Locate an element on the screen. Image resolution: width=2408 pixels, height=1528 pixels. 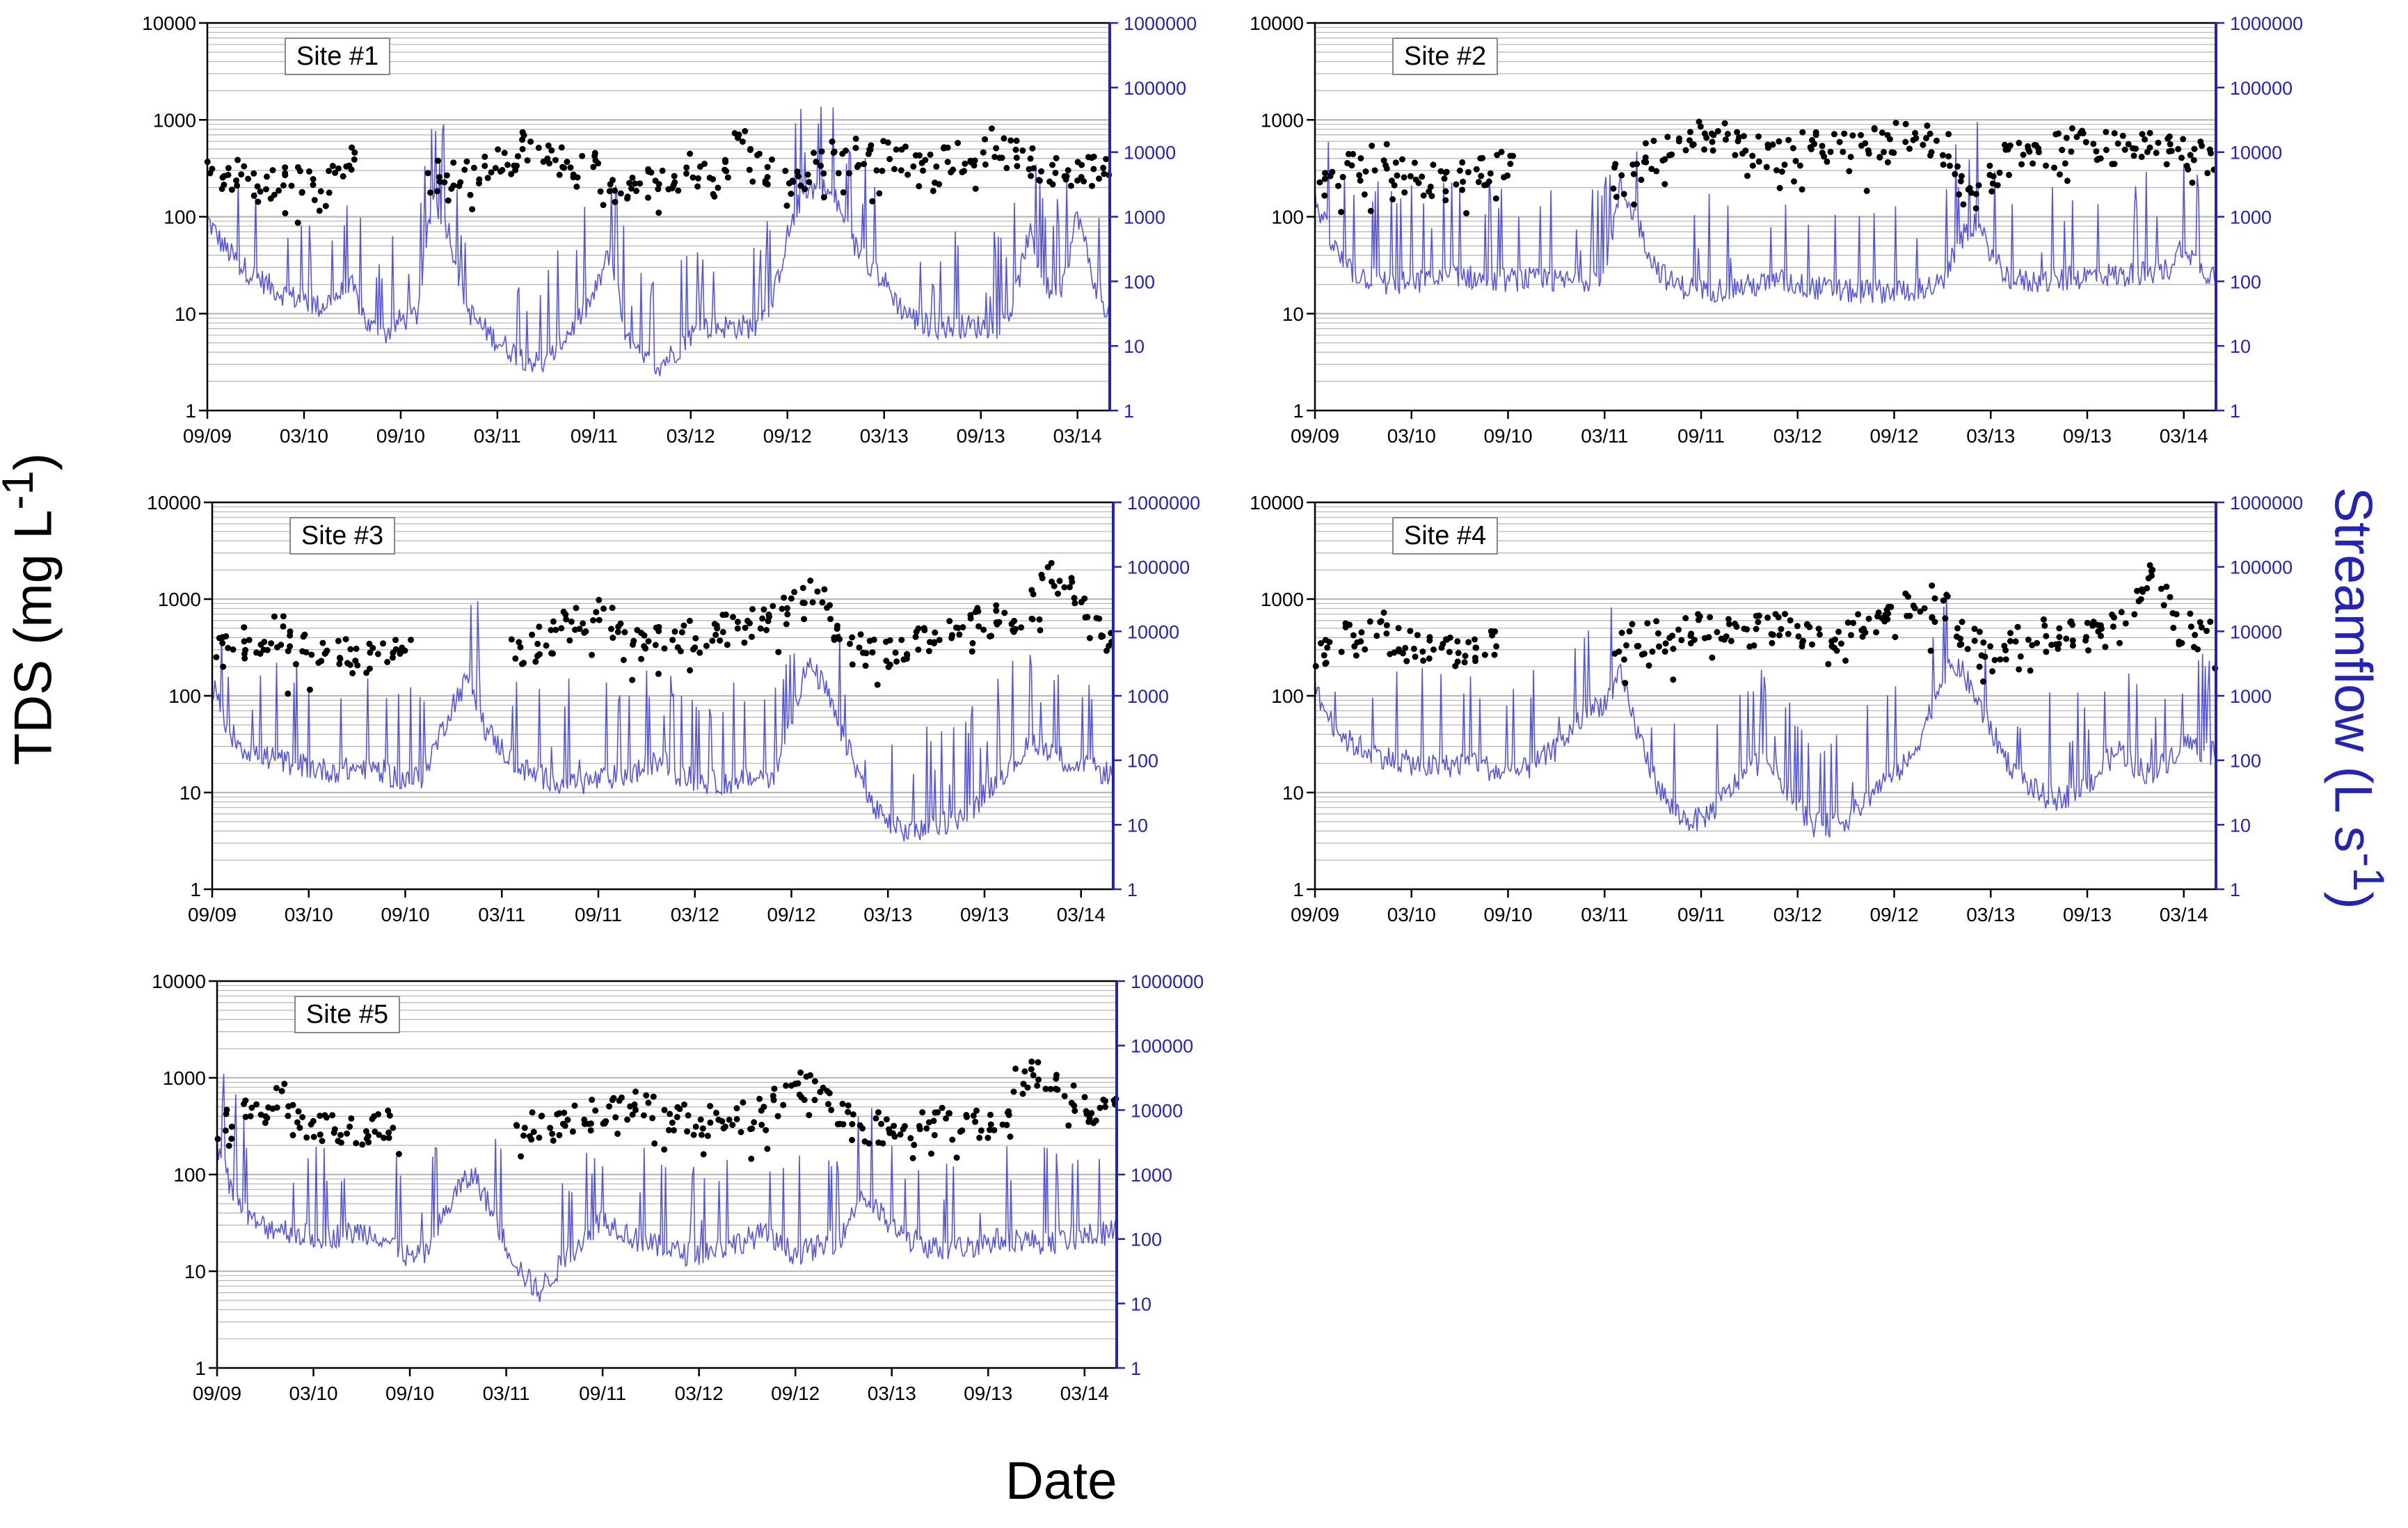
x-tick-label: 09/12 is located at coordinates (1893, 436).